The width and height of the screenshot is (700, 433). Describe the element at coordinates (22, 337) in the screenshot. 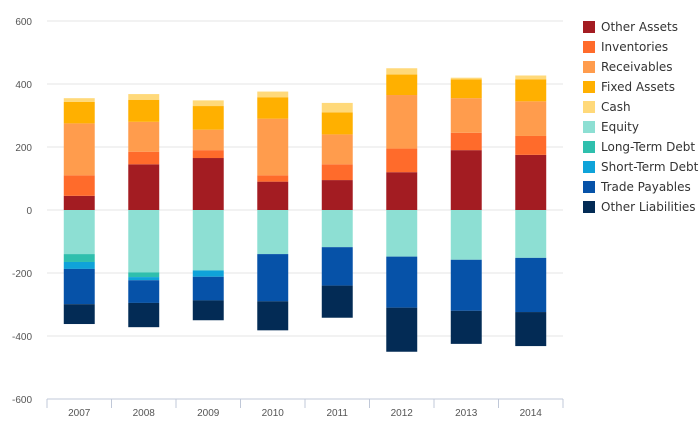

I see `y-tick-label: -400` at that location.